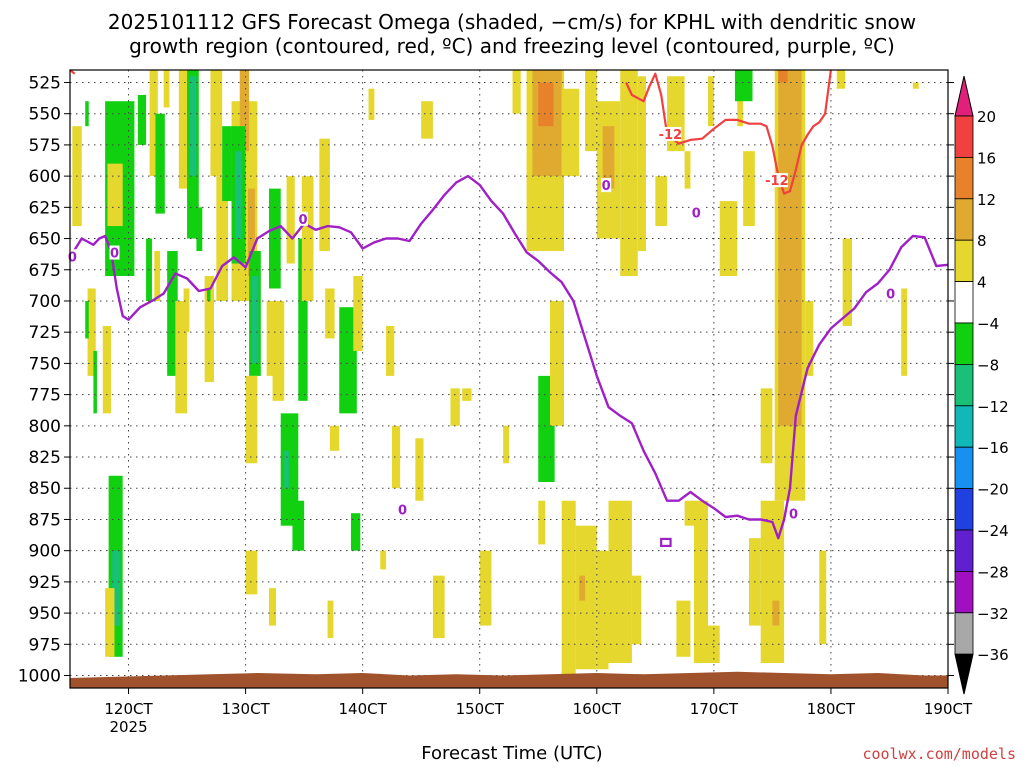 The width and height of the screenshot is (1024, 768). What do you see at coordinates (45, 240) in the screenshot?
I see `y-tick-label: 650` at bounding box center [45, 240].